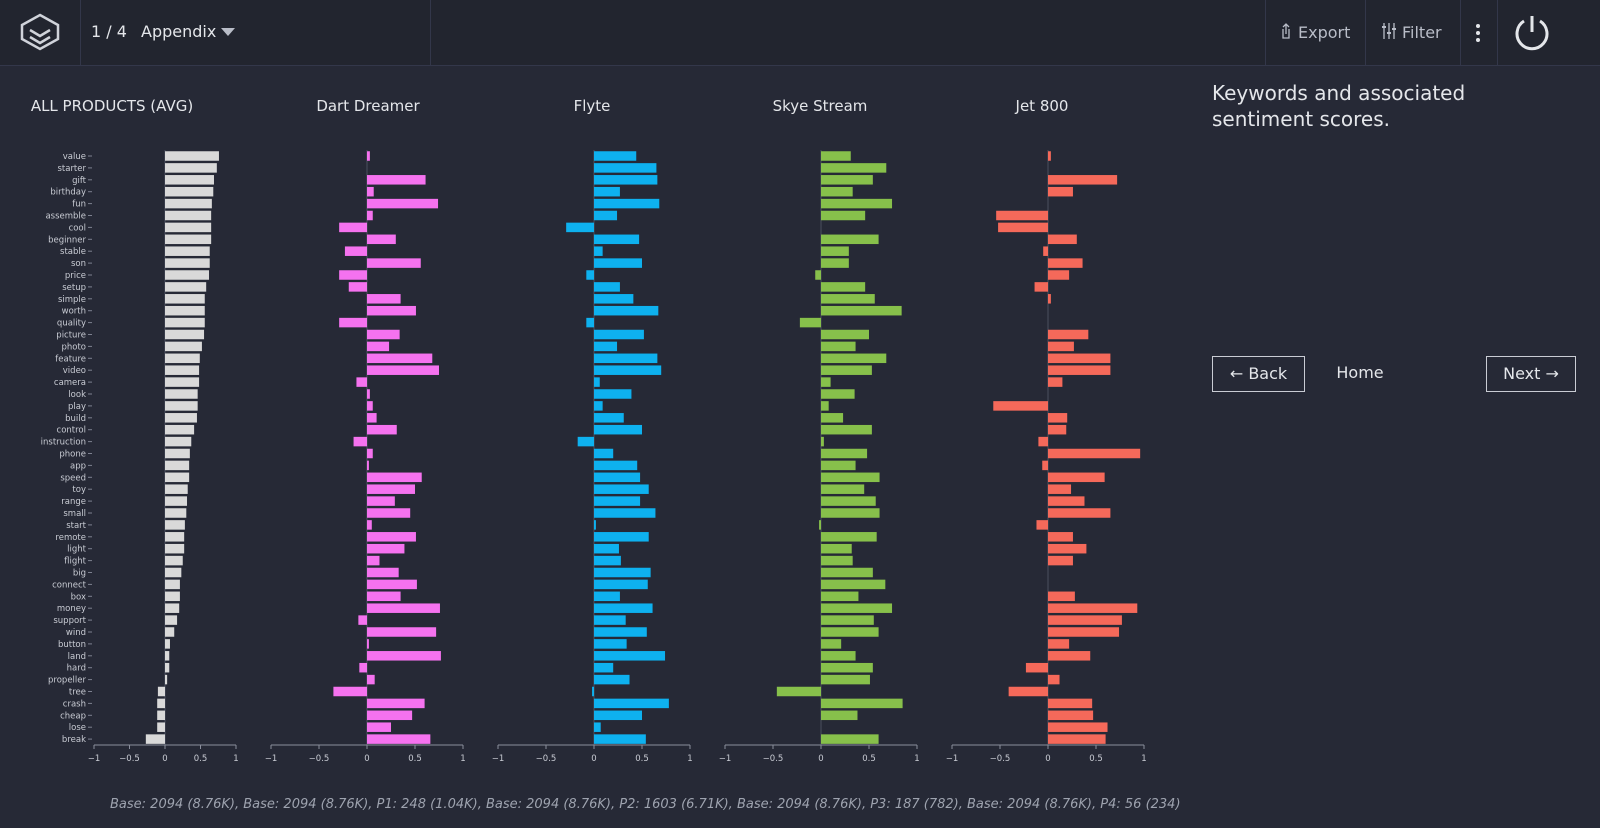  Describe the element at coordinates (77, 407) in the screenshot. I see `category-label: play` at that location.